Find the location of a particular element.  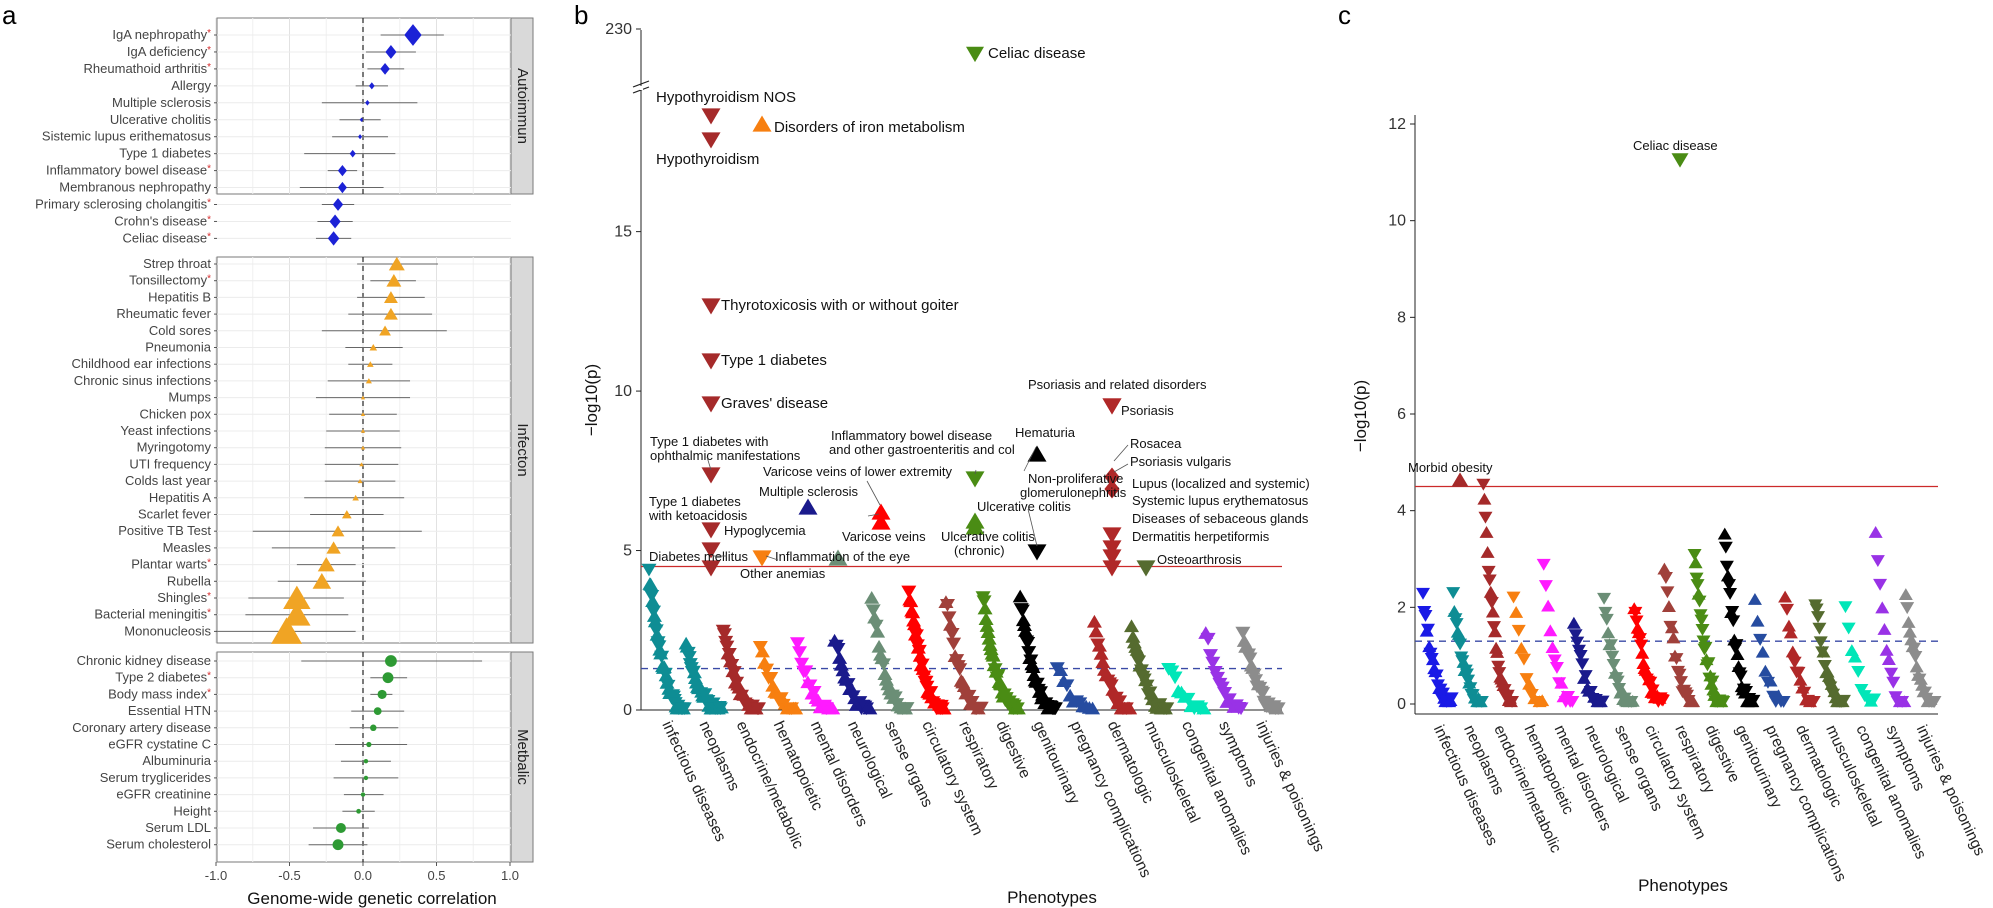

x-axis-title: Genome-wide genetic correlation is located at coordinates (371, 898).